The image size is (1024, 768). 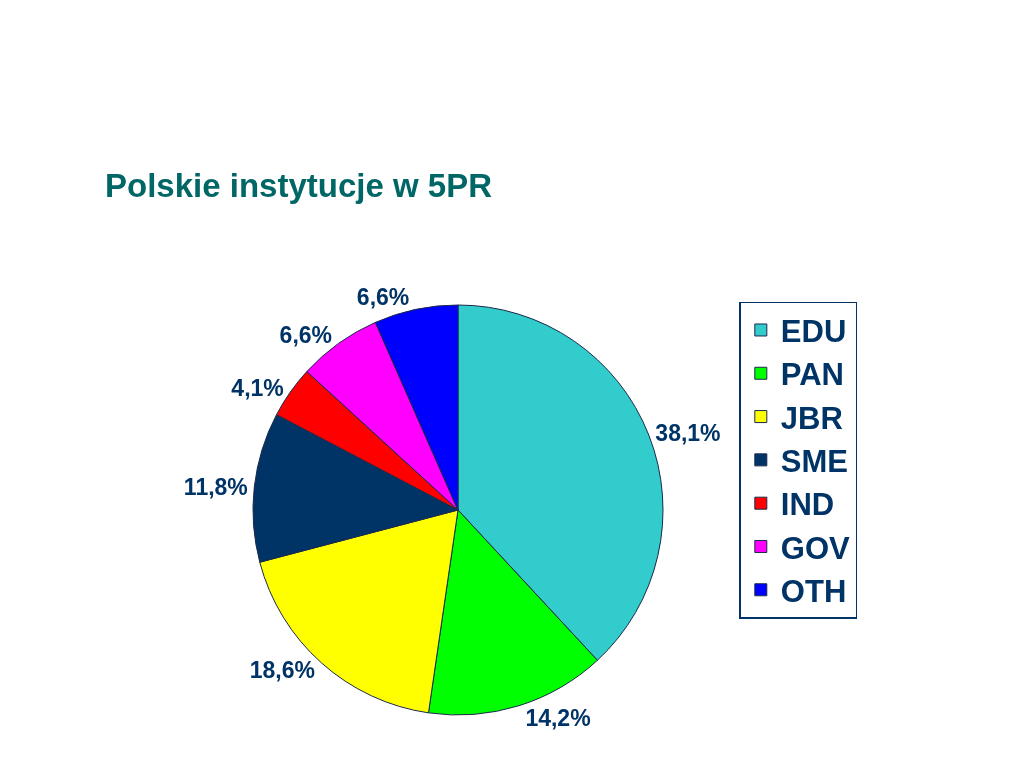 What do you see at coordinates (813, 332) in the screenshot?
I see `legend-label: EDU` at bounding box center [813, 332].